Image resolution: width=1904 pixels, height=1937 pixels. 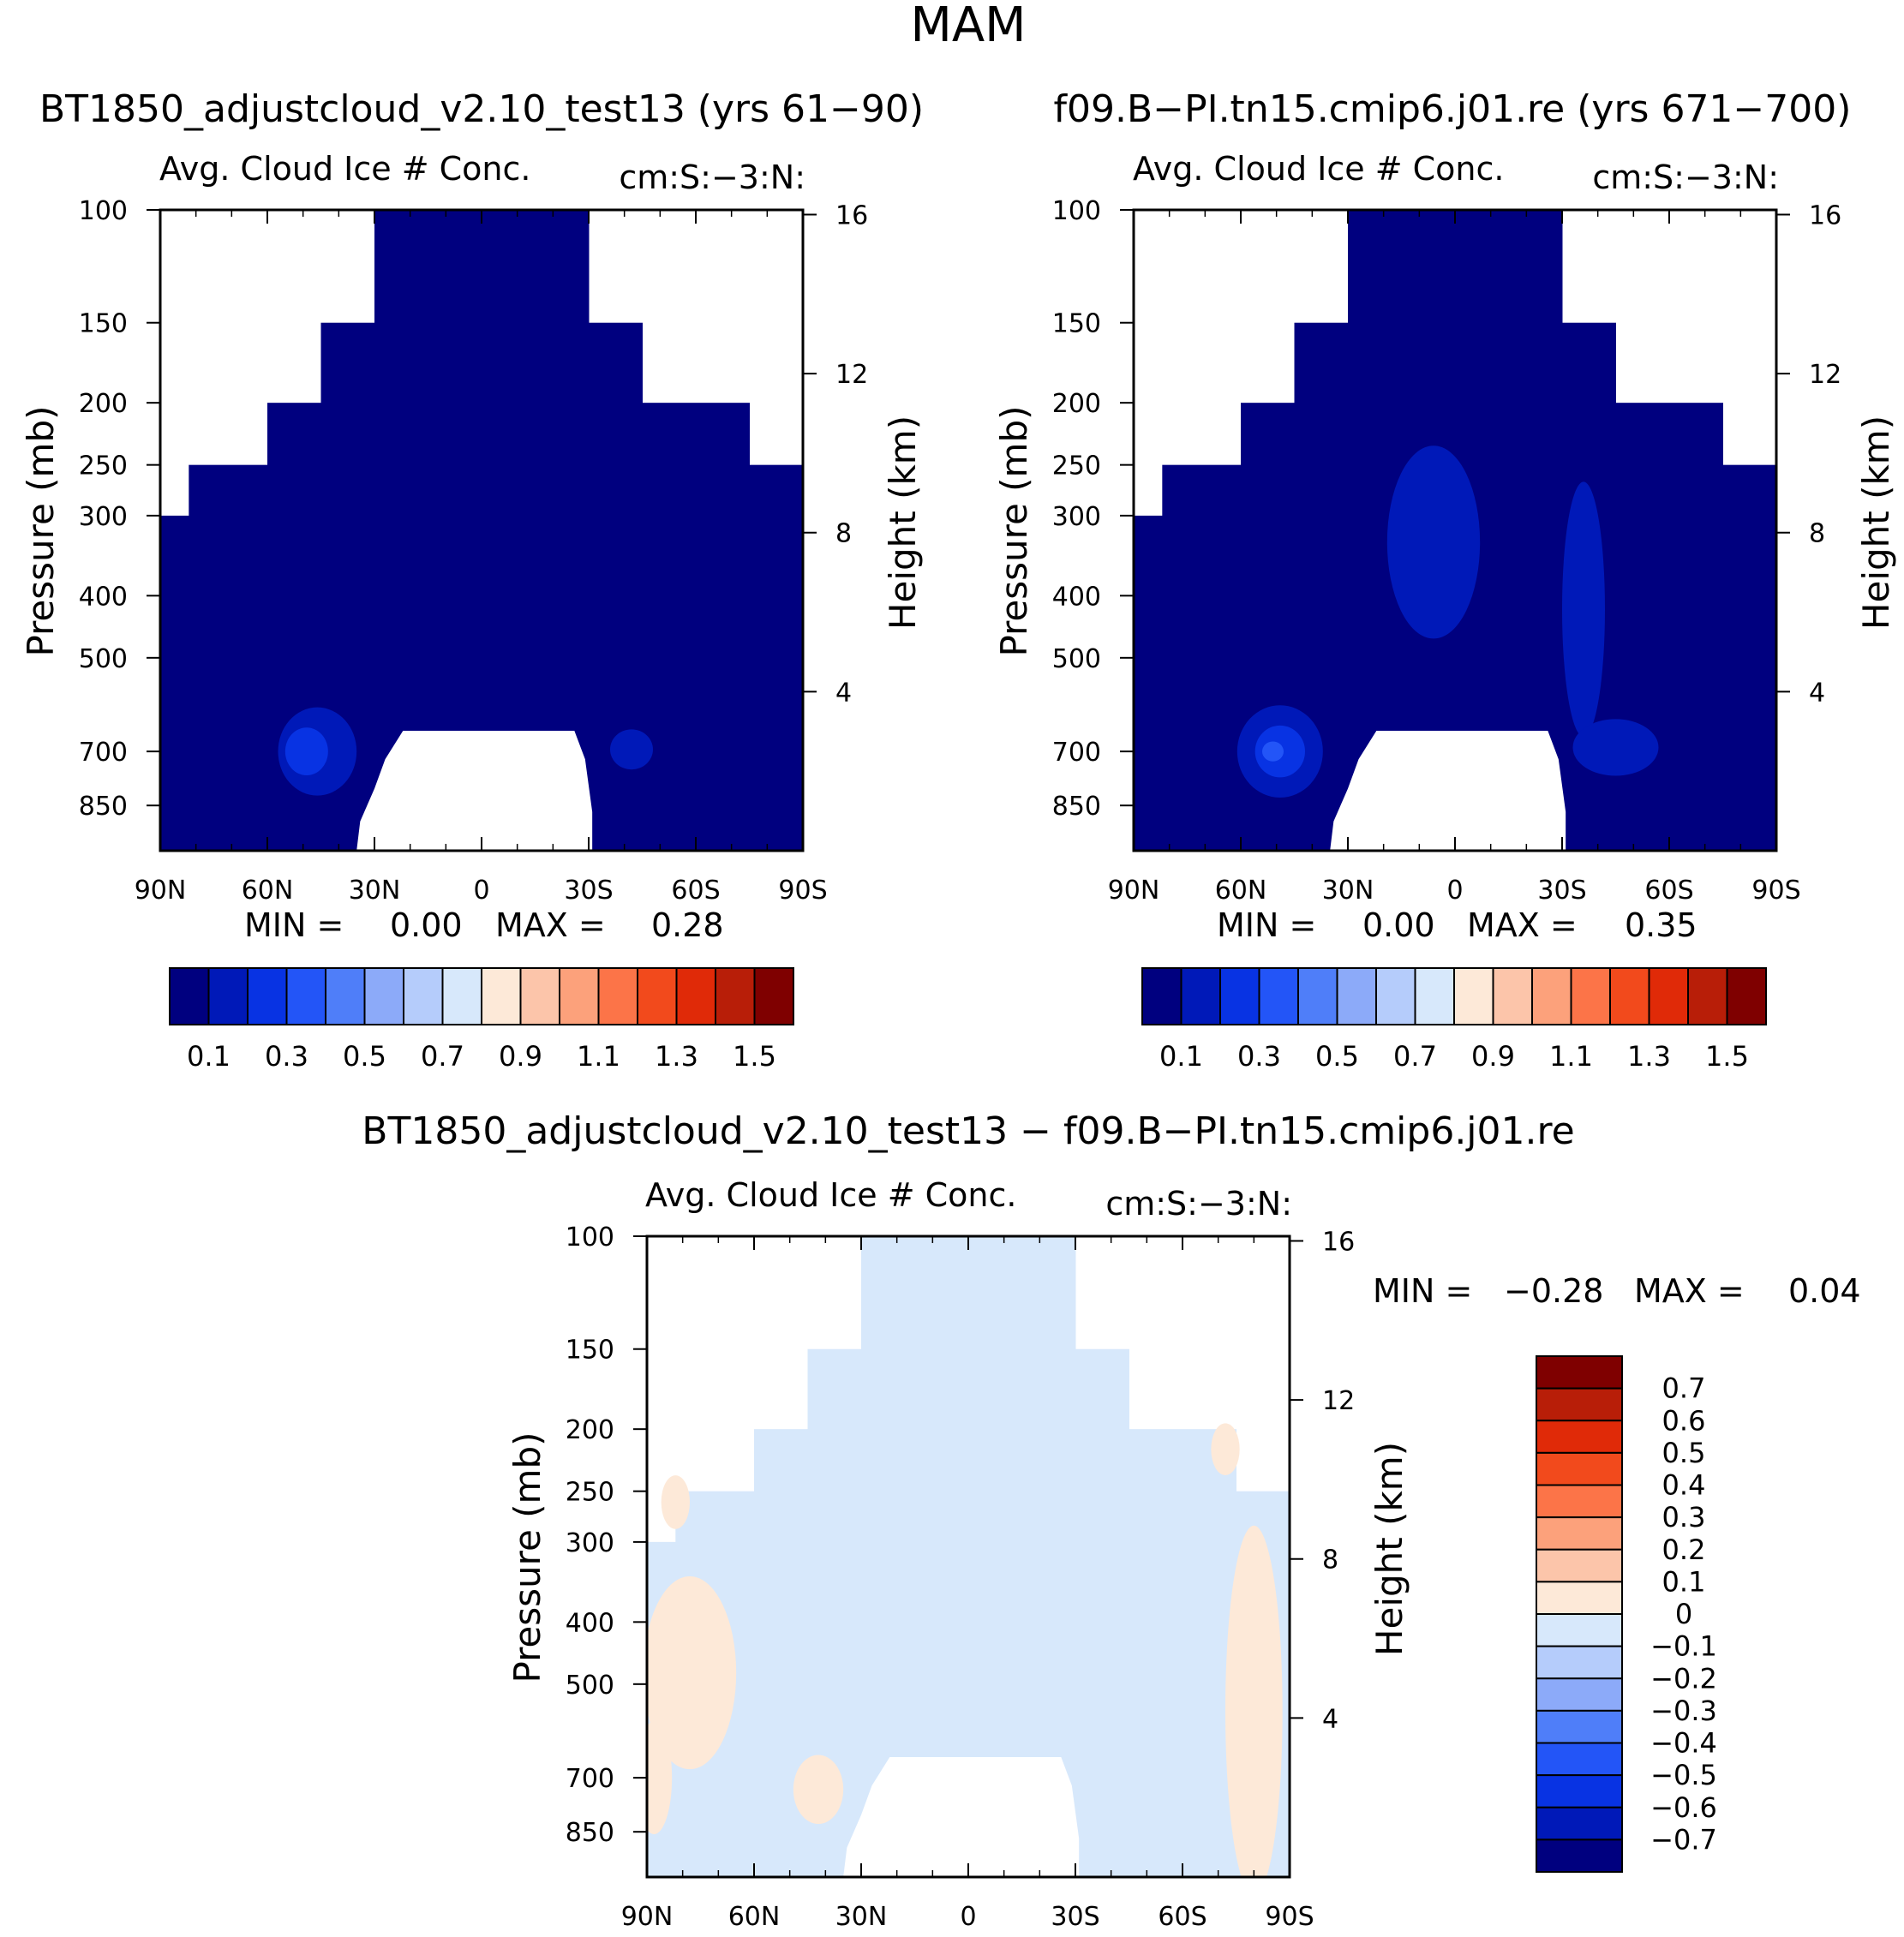 I want to click on x-tick-label: 60S, so click(x=1182, y=1917).